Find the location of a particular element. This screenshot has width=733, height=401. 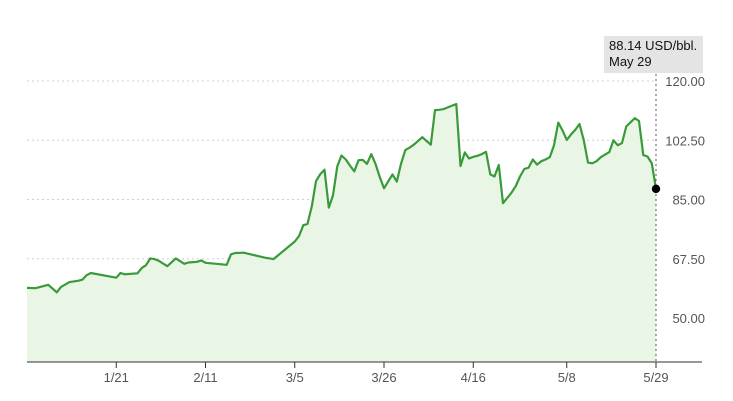

y-tick-label: 120.00 is located at coordinates (685, 81).